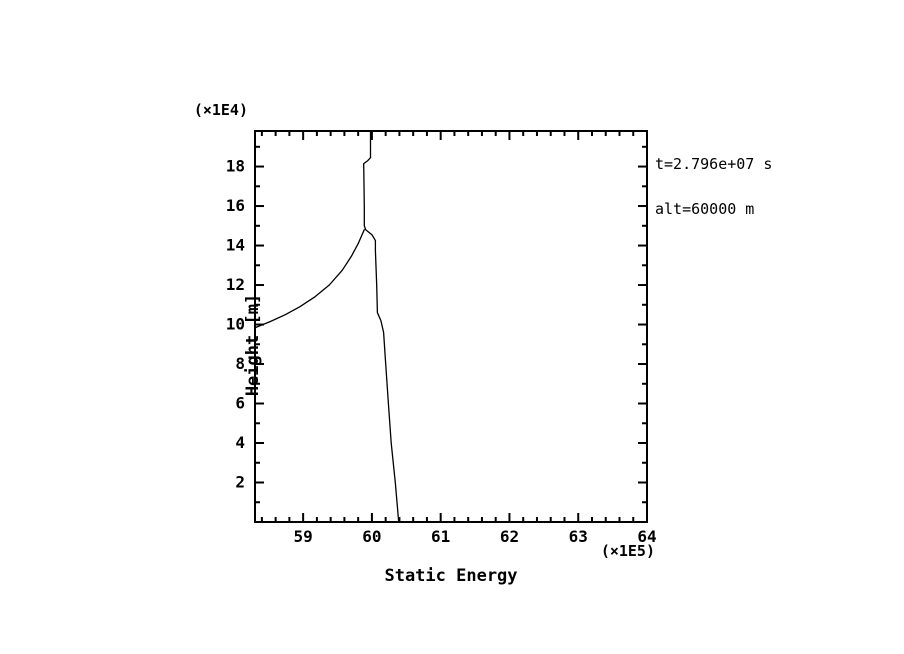  What do you see at coordinates (252, 345) in the screenshot?
I see `y-axis-title-text: Height [m]` at bounding box center [252, 345].